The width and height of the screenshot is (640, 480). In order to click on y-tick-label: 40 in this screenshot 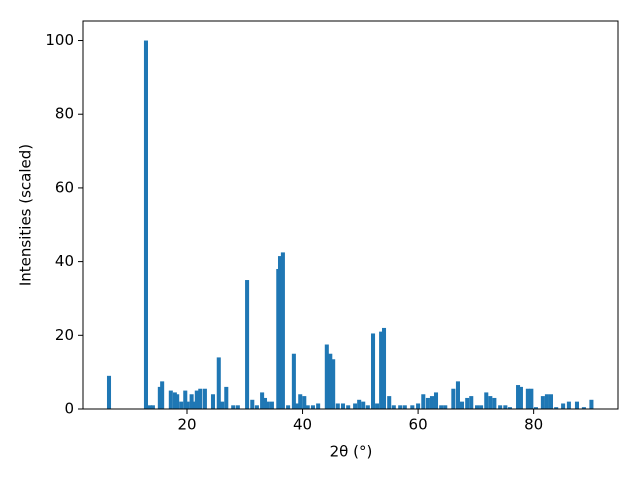, I will do `click(64, 261)`.